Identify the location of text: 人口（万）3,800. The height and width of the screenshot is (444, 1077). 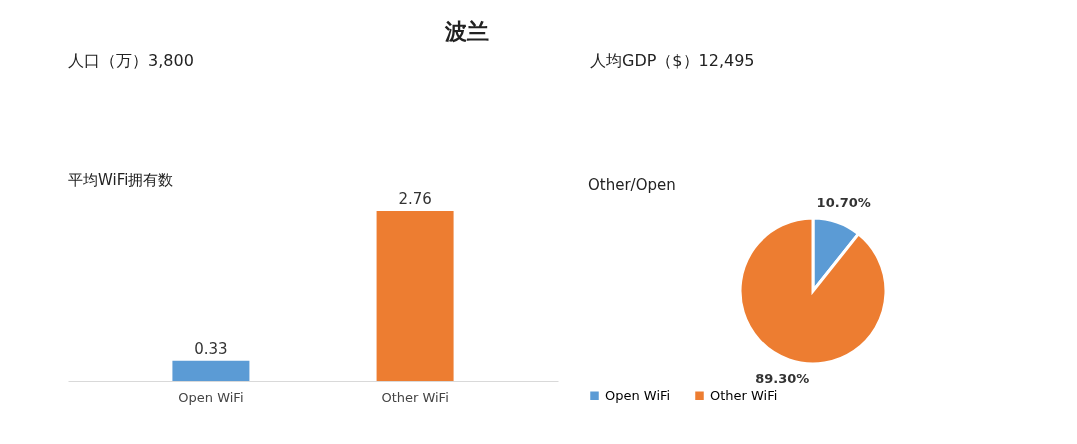
(131, 60).